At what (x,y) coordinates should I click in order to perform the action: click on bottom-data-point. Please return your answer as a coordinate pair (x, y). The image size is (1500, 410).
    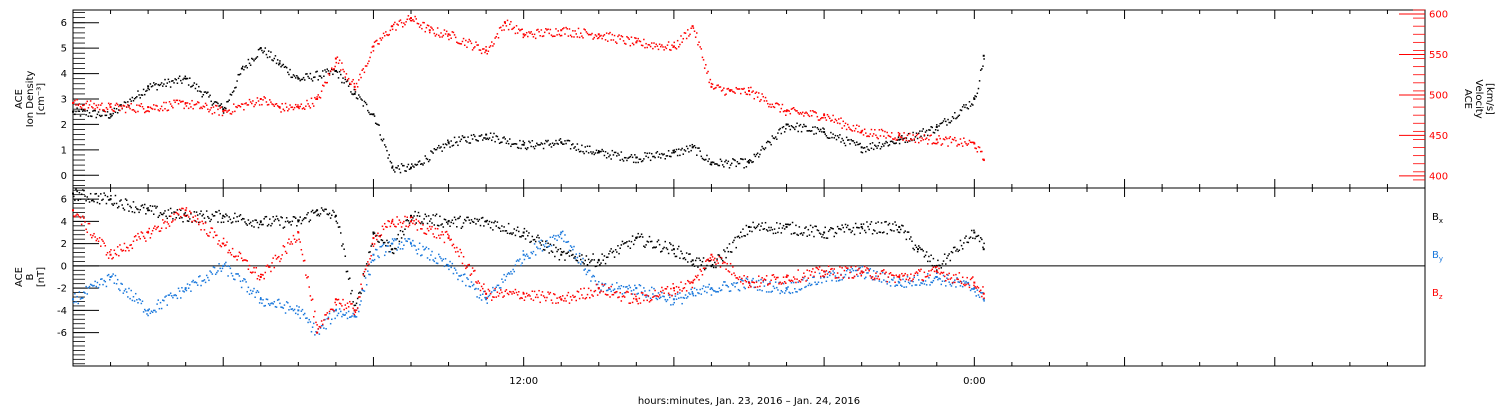
    Looking at the image, I should click on (974, 232).